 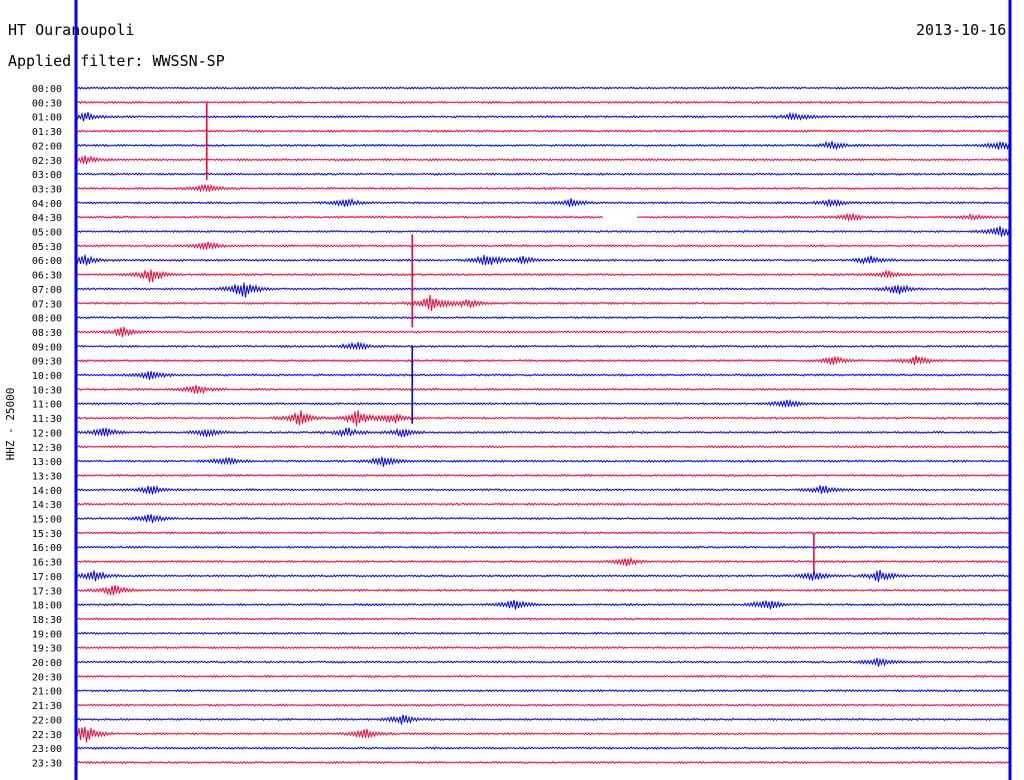 What do you see at coordinates (116, 61) in the screenshot?
I see `applied-filter: Applied filter: WWSSN-SP` at bounding box center [116, 61].